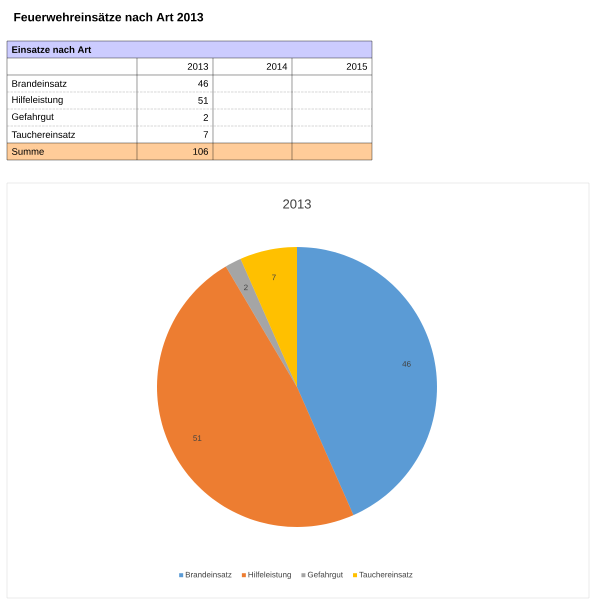 The height and width of the screenshot is (611, 602). I want to click on data-label: 7, so click(274, 277).